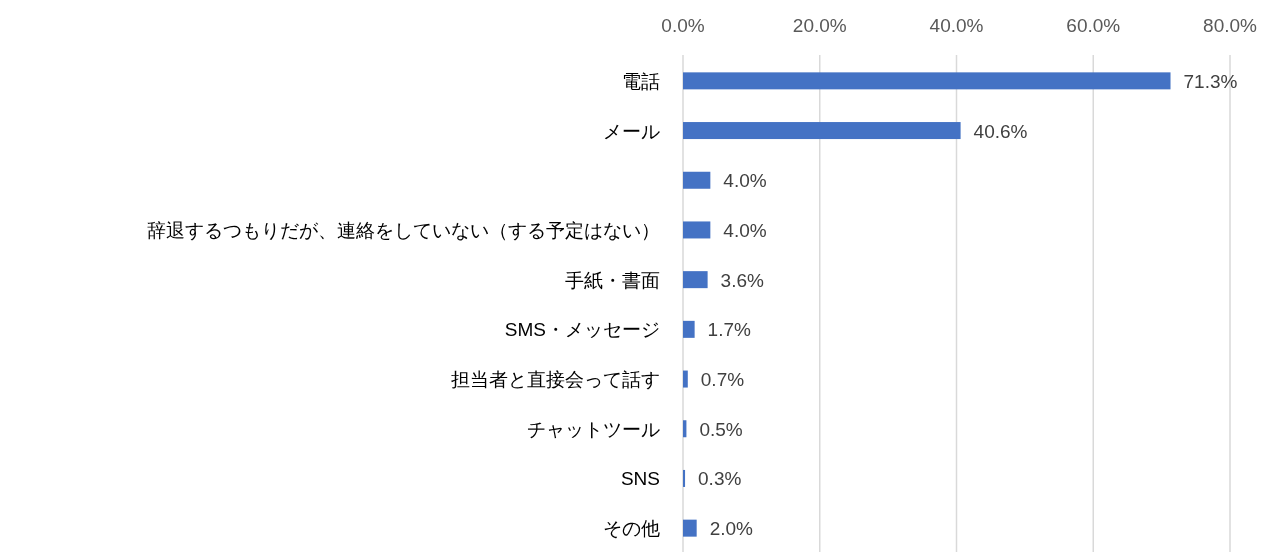 The image size is (1262, 552). What do you see at coordinates (819, 25) in the screenshot?
I see `x-tick-label: 20.0%` at bounding box center [819, 25].